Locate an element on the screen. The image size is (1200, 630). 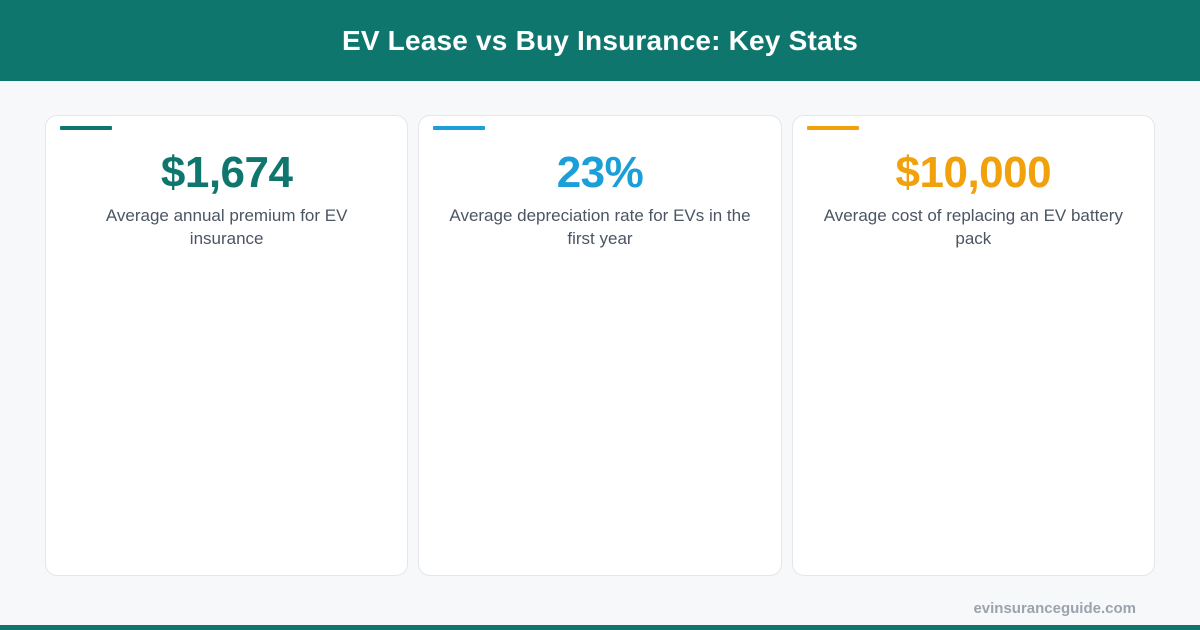
header-banner: EV Lease vs Buy Insurance: Key Stats is located at coordinates (600, 40).